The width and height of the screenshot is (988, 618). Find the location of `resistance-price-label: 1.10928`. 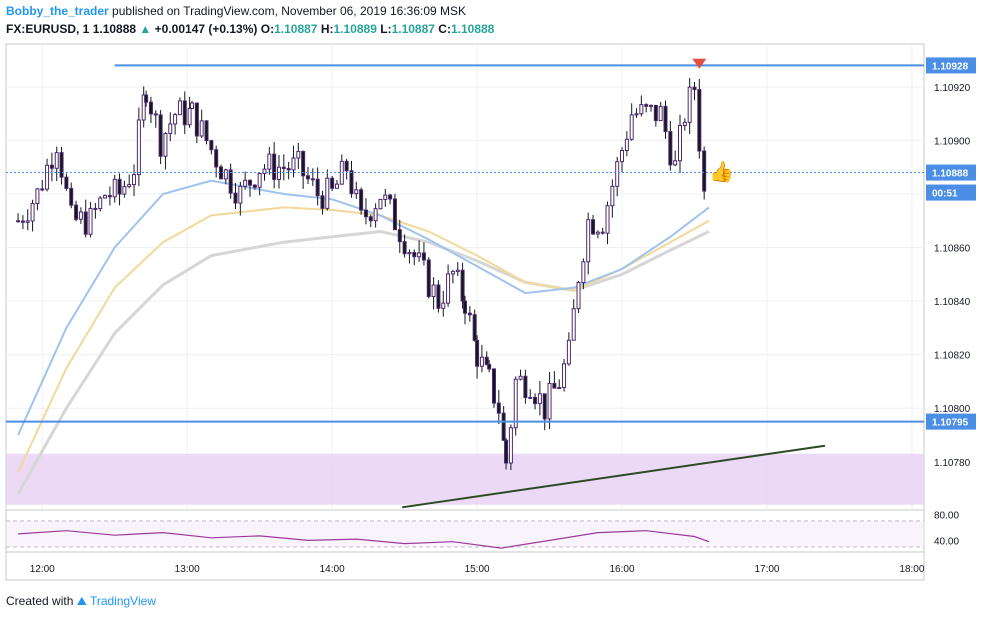

resistance-price-label: 1.10928 is located at coordinates (950, 66).